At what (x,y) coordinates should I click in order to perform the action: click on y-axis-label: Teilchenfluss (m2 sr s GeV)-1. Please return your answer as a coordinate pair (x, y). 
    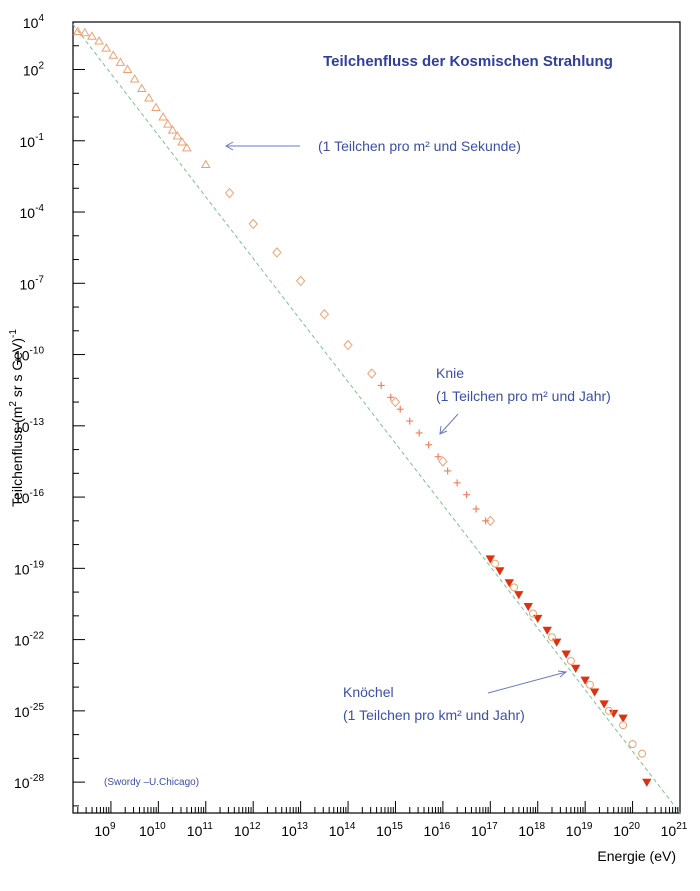
    Looking at the image, I should click on (16, 418).